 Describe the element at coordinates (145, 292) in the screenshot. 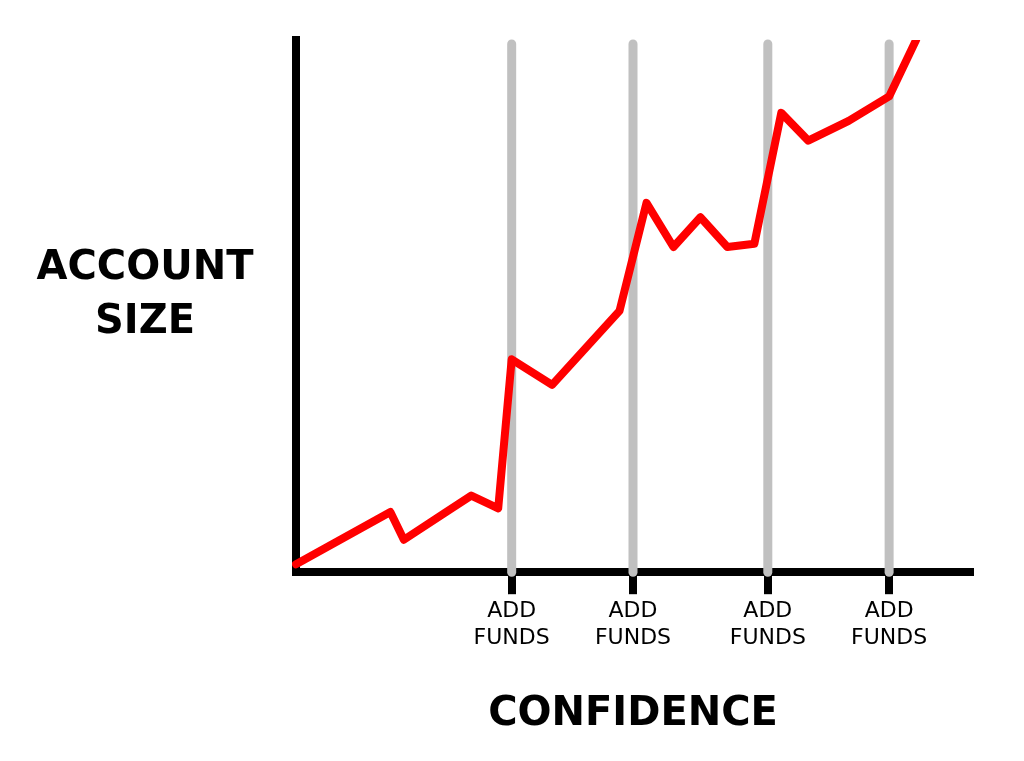

I see `y-axis-title: ACCOUNT SIZE` at that location.